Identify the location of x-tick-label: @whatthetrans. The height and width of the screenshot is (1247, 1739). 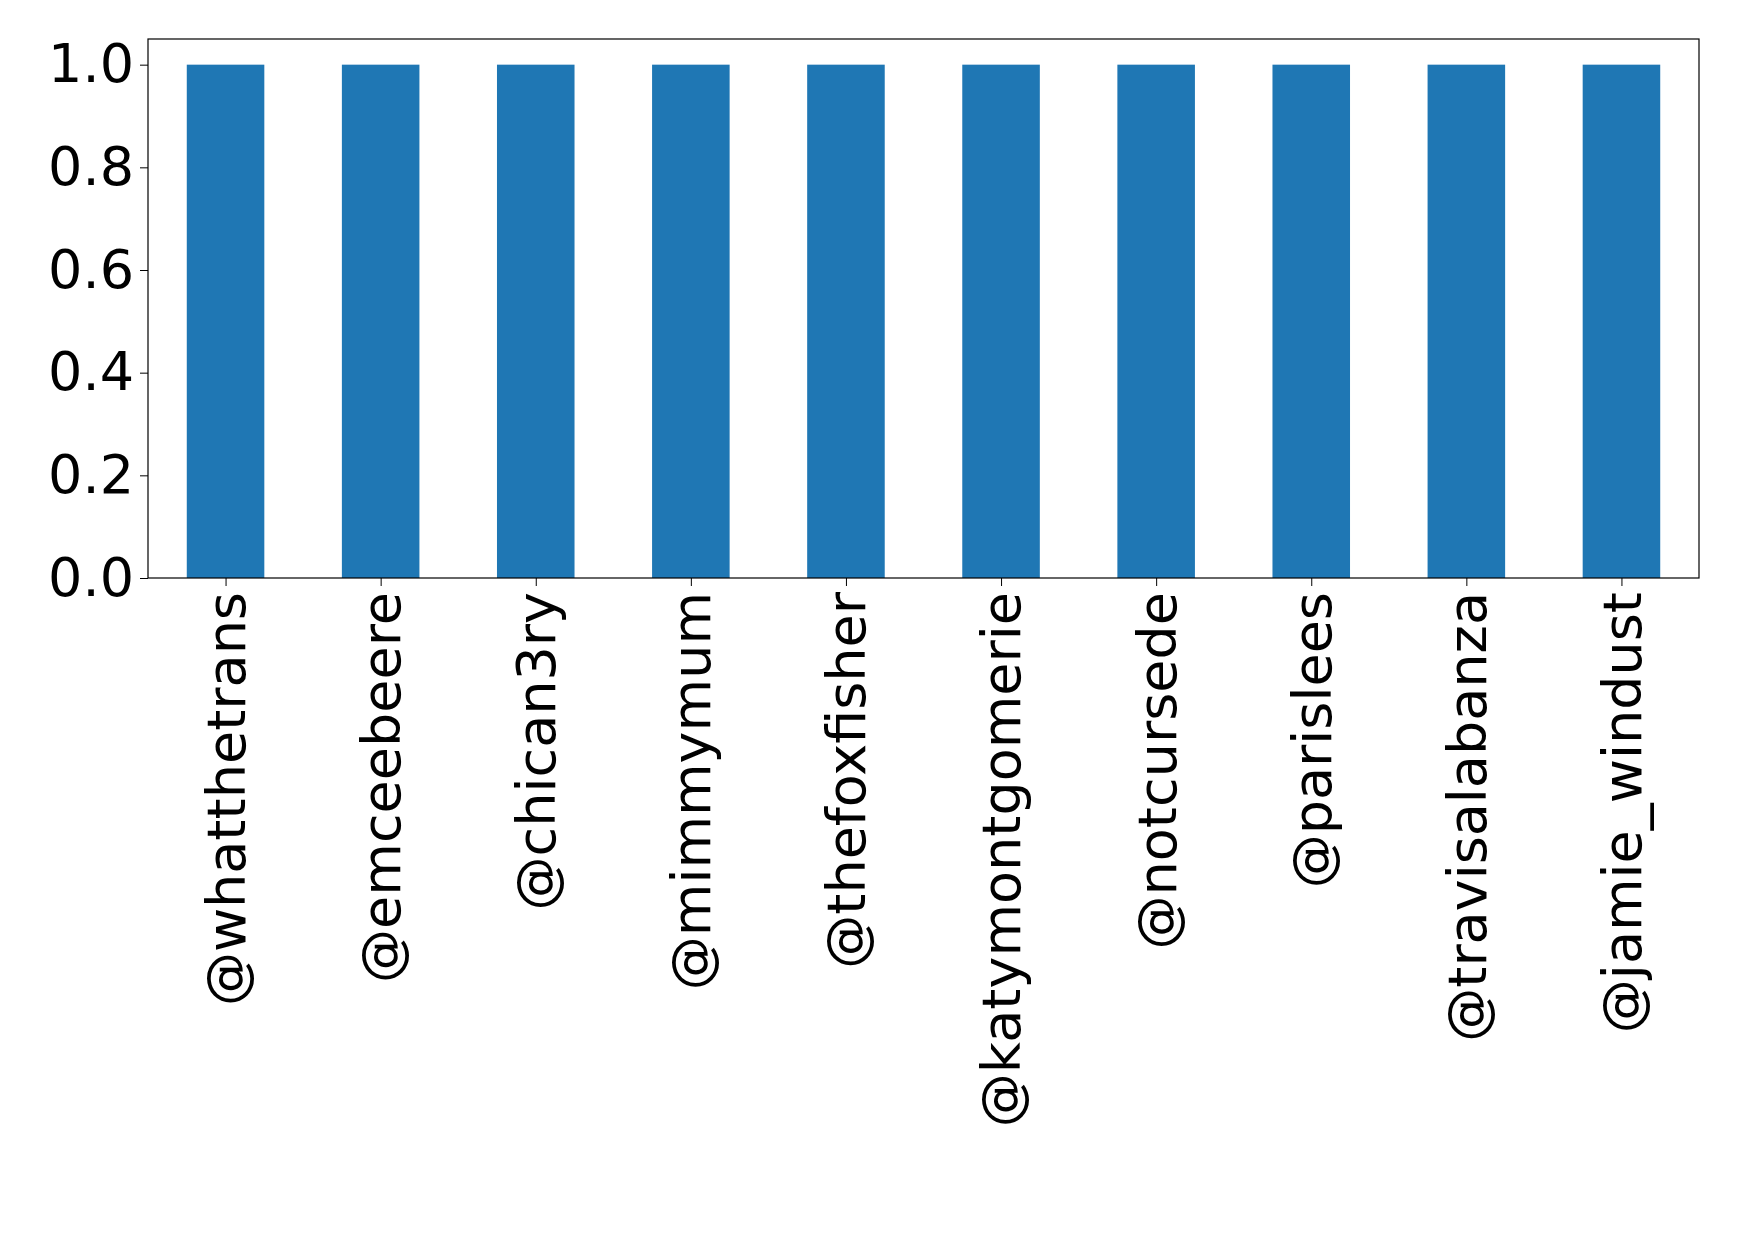
(226, 799).